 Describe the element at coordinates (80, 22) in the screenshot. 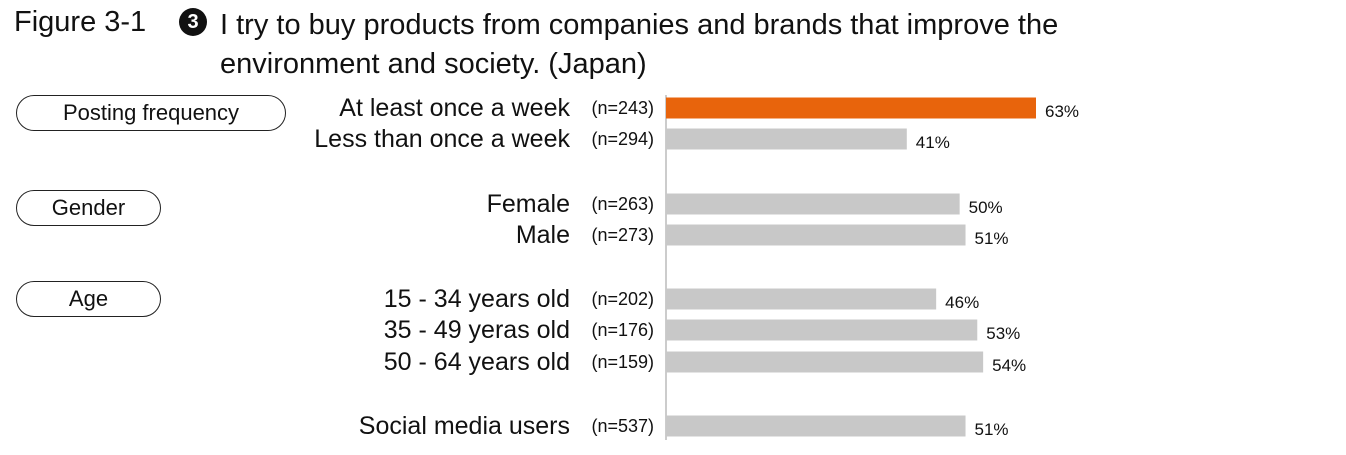

I see `figure-label: Figure 3-1` at that location.